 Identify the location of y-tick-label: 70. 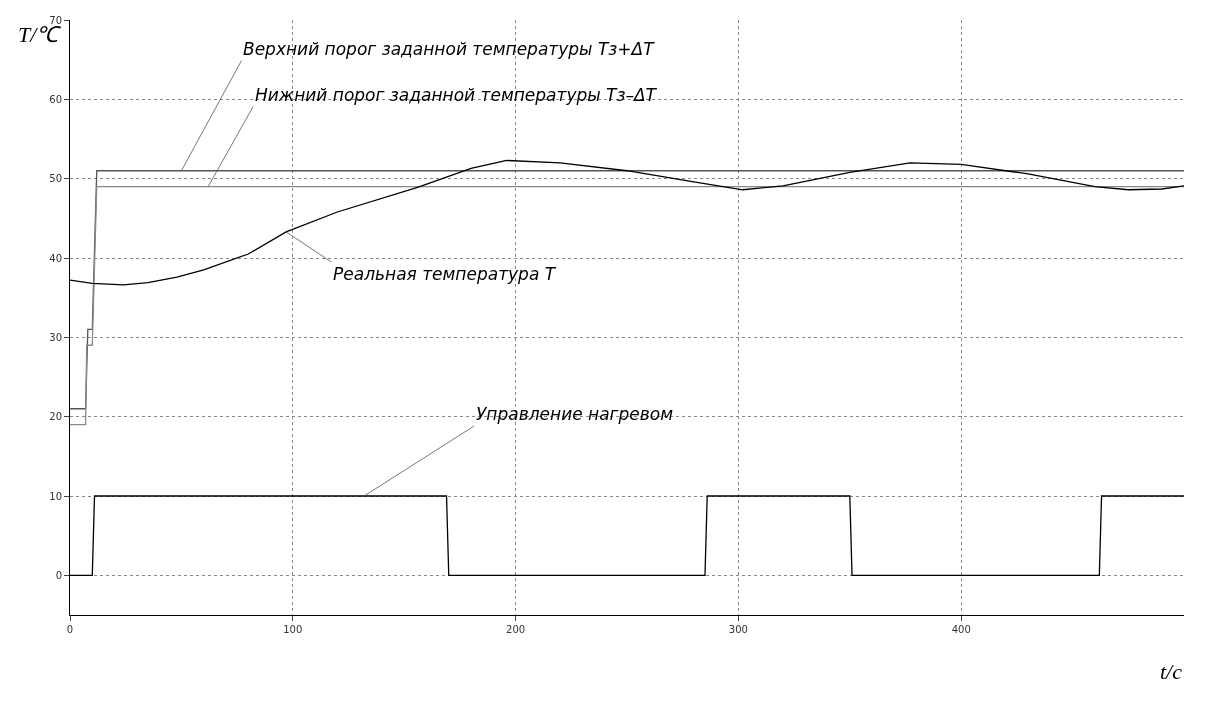
(55, 20).